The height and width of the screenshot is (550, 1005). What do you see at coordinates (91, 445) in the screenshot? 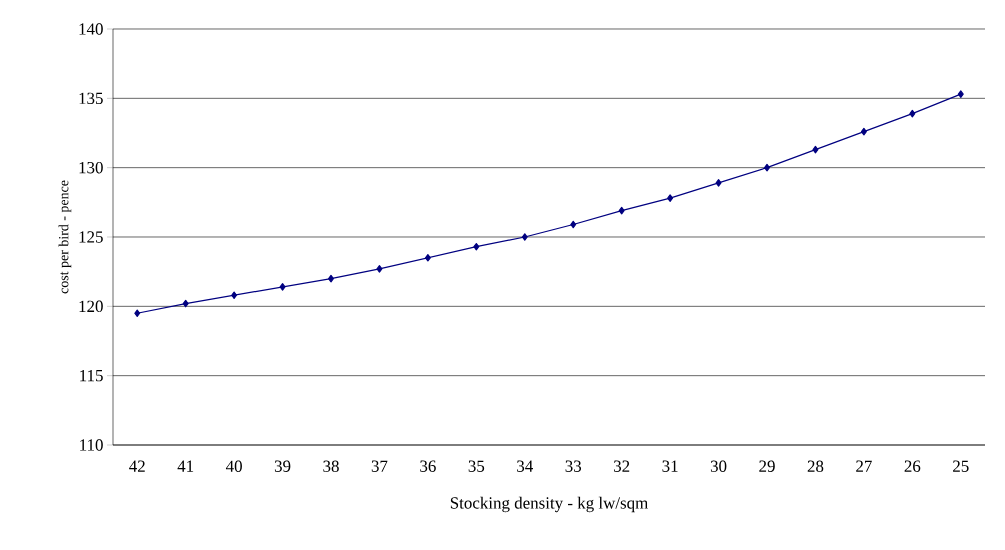
I see `y-tick-label: 110` at bounding box center [91, 445].